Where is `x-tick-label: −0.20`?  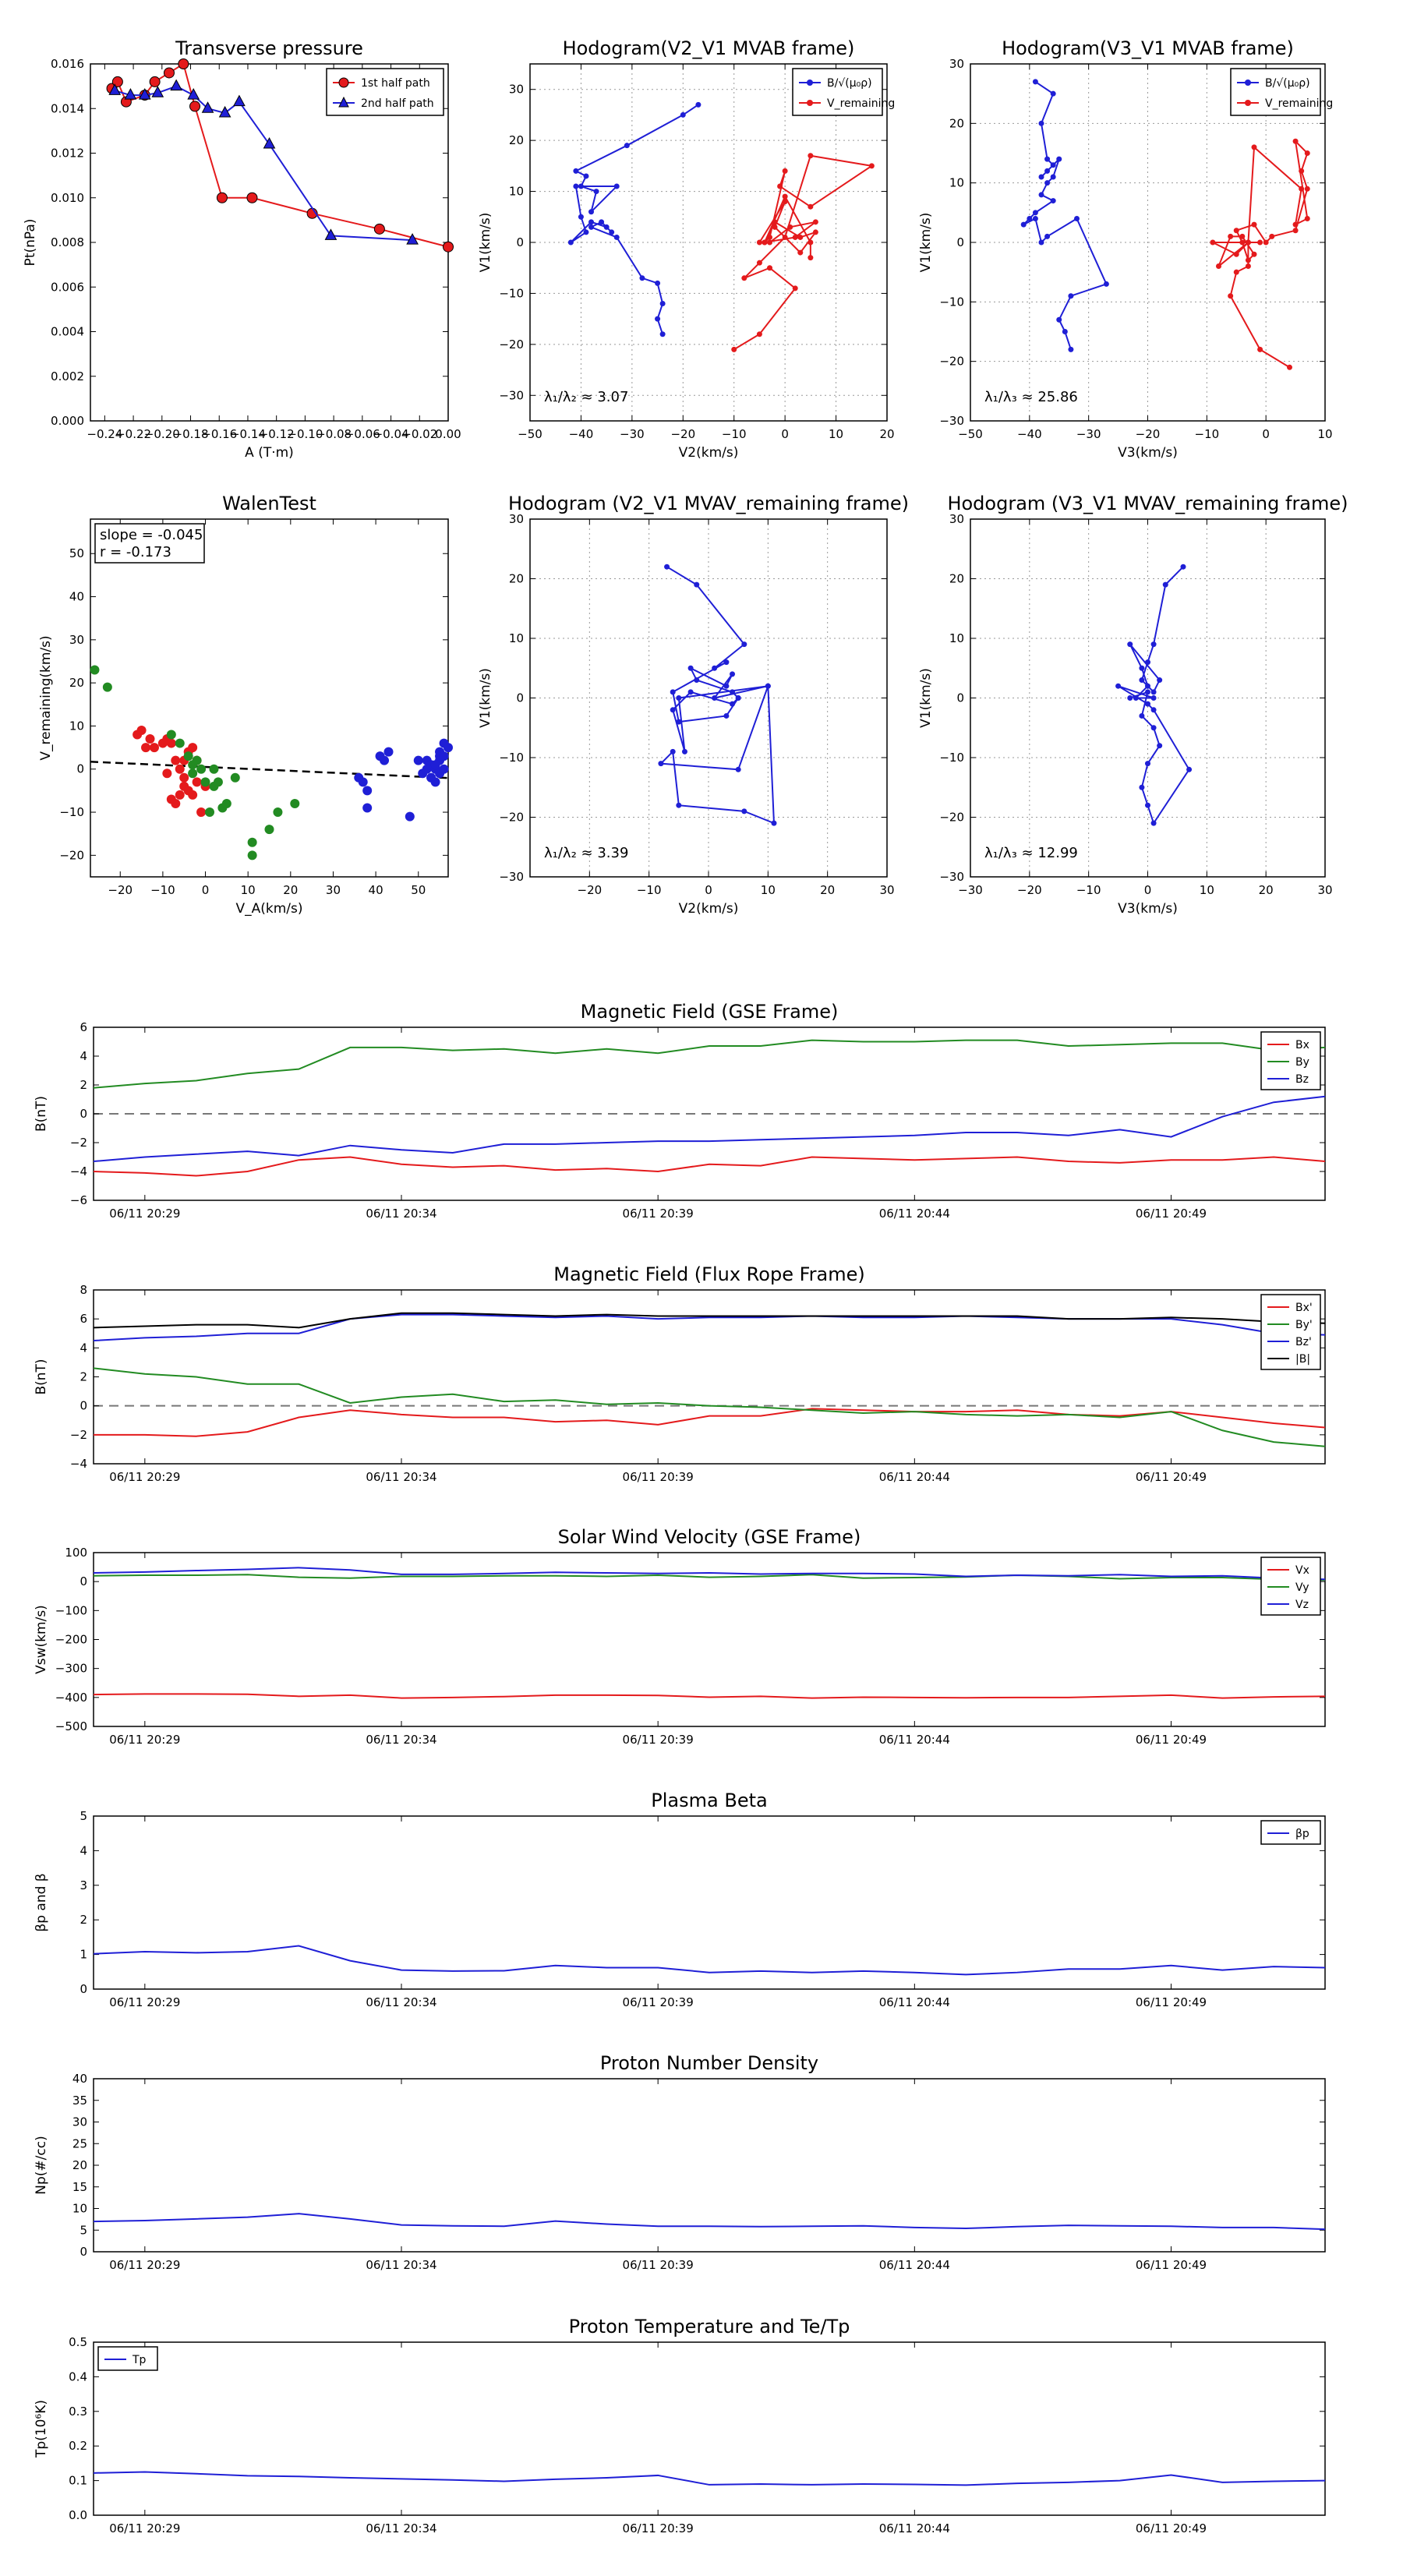 x-tick-label: −0.20 is located at coordinates (162, 434).